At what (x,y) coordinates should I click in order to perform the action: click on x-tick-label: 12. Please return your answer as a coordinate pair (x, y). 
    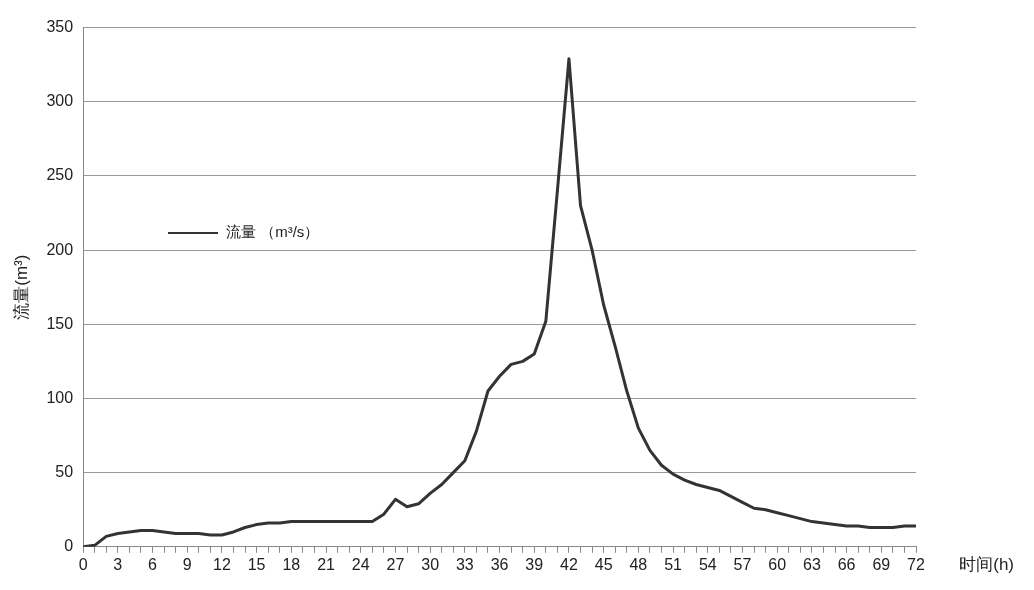
    Looking at the image, I should click on (222, 564).